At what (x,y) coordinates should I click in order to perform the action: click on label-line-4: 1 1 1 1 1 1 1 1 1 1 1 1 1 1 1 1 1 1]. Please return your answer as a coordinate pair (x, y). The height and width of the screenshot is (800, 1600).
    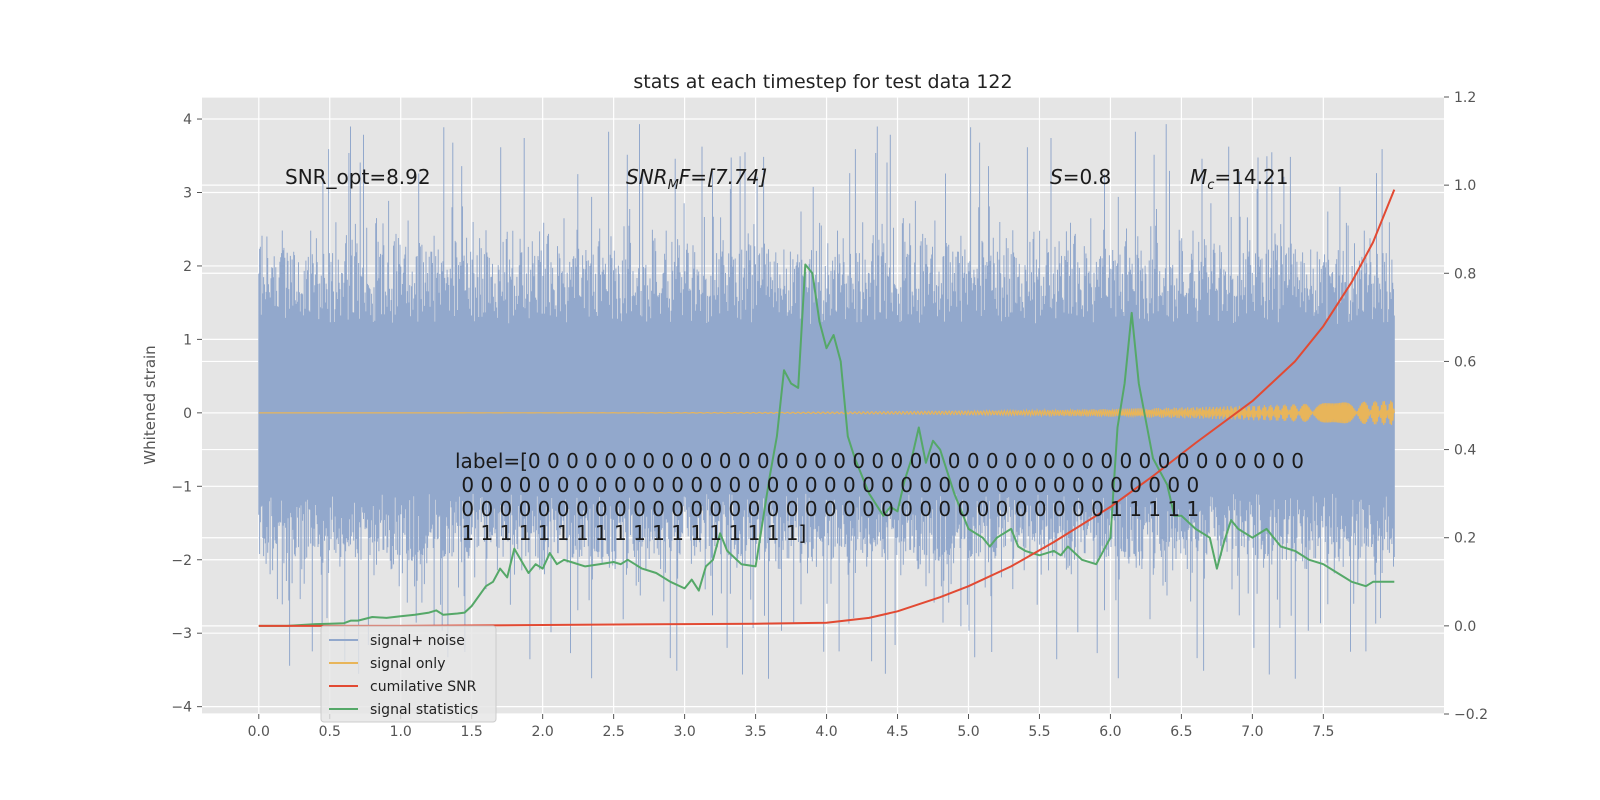
    Looking at the image, I should click on (630, 533).